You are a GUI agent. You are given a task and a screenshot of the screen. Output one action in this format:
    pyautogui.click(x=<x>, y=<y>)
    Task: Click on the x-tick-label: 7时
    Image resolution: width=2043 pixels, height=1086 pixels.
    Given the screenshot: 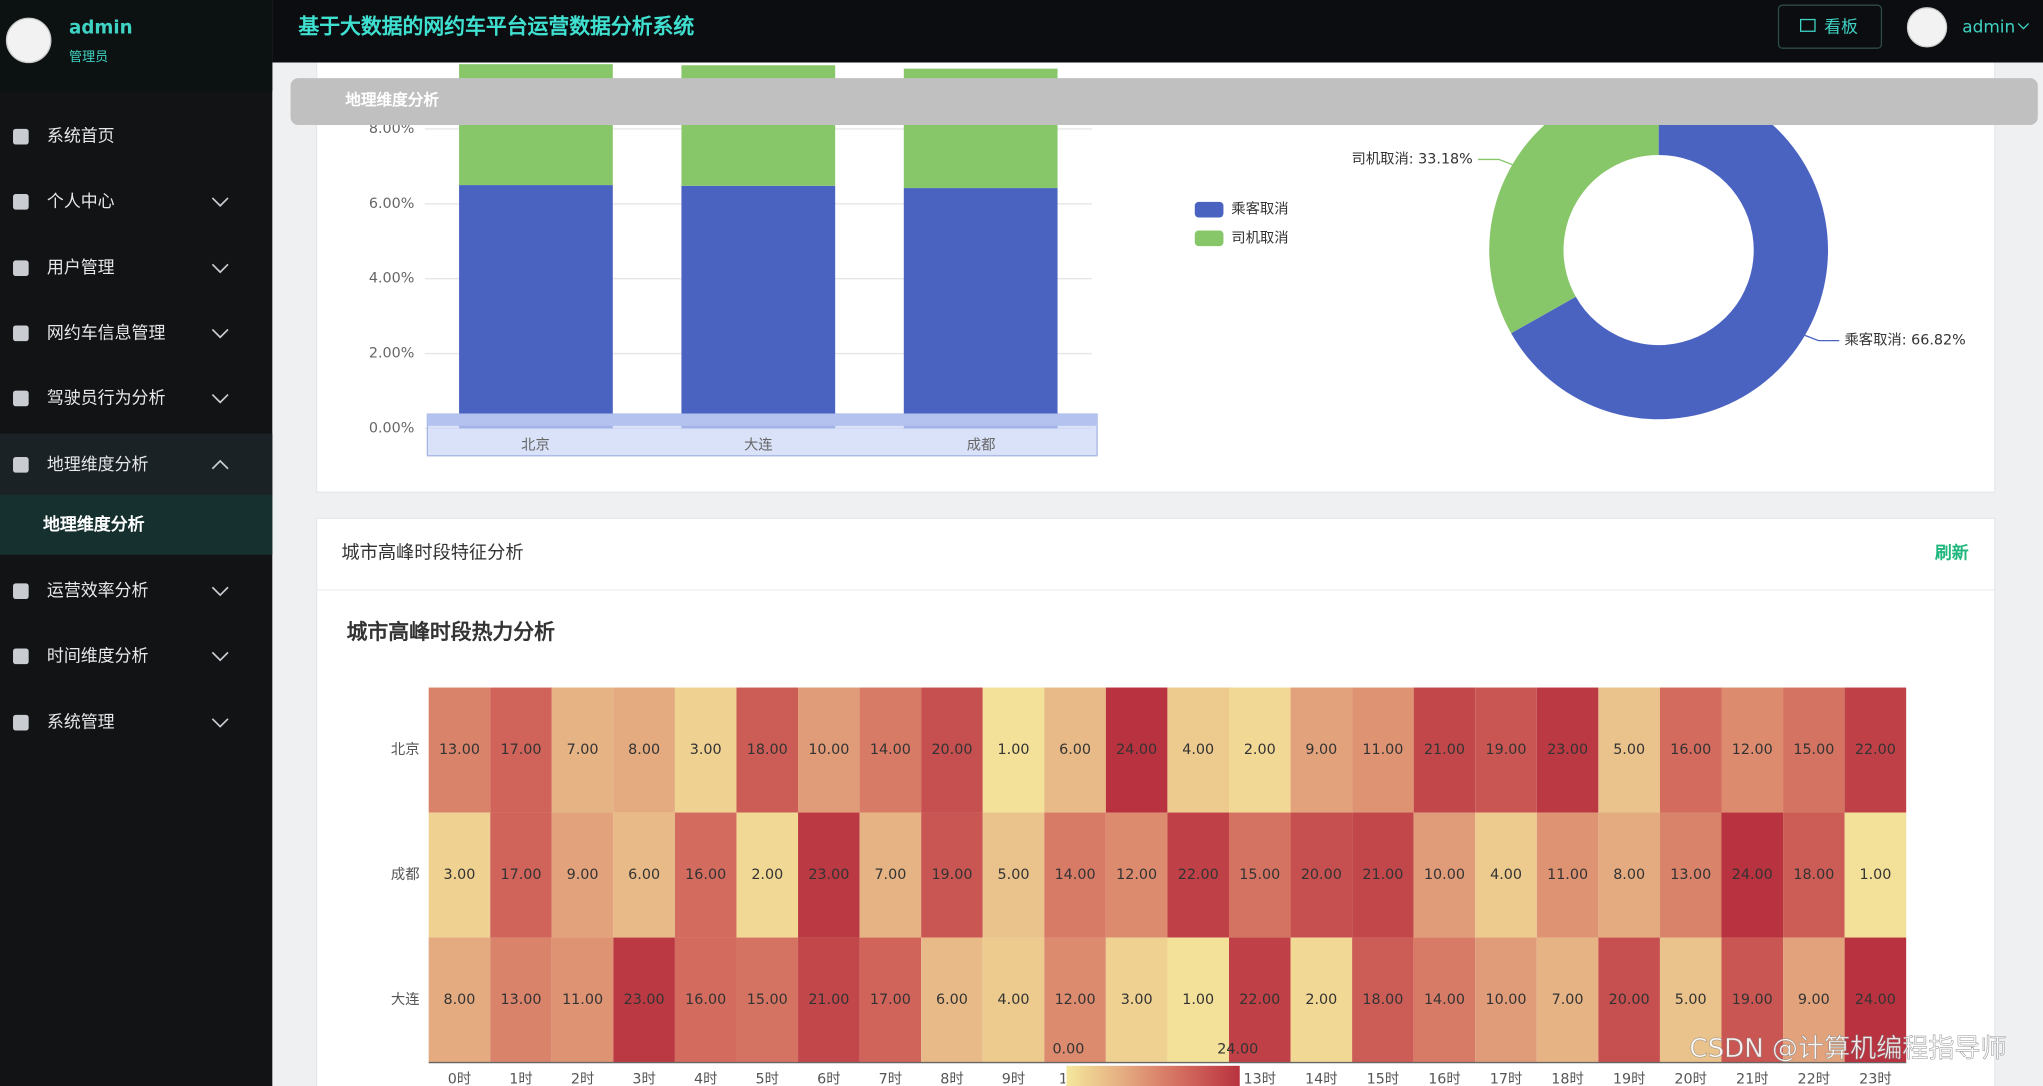 What is the action you would take?
    pyautogui.click(x=890, y=1078)
    